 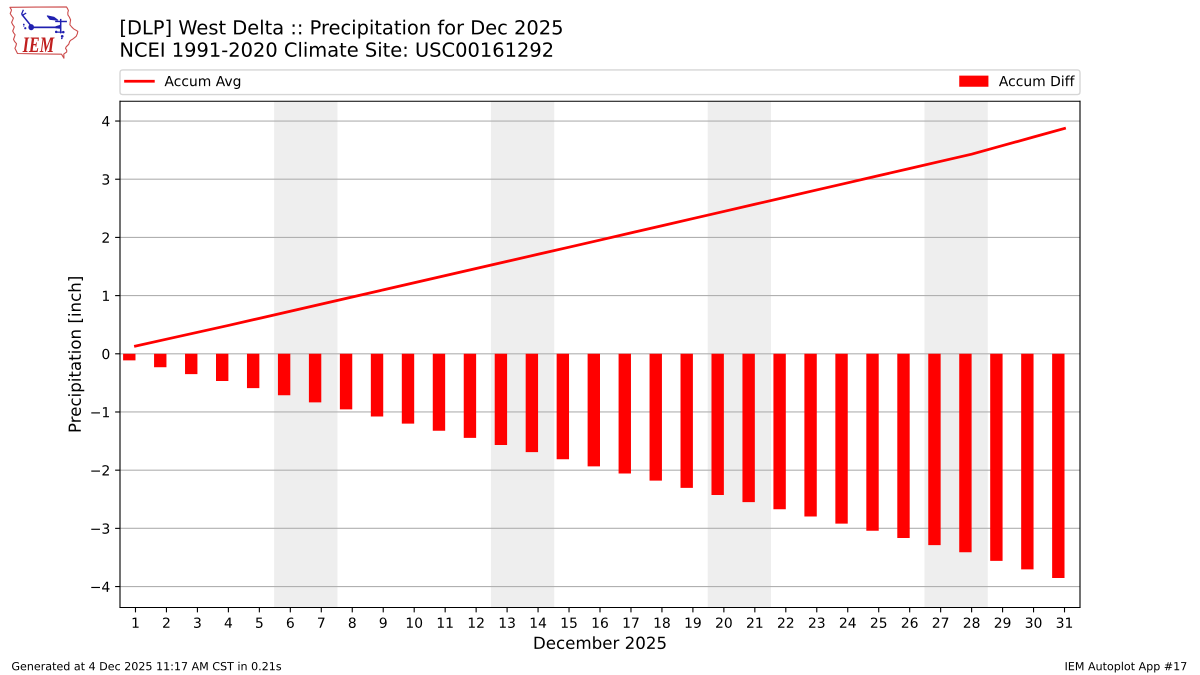 What do you see at coordinates (38, 44) in the screenshot?
I see `svg-text: IEM` at bounding box center [38, 44].